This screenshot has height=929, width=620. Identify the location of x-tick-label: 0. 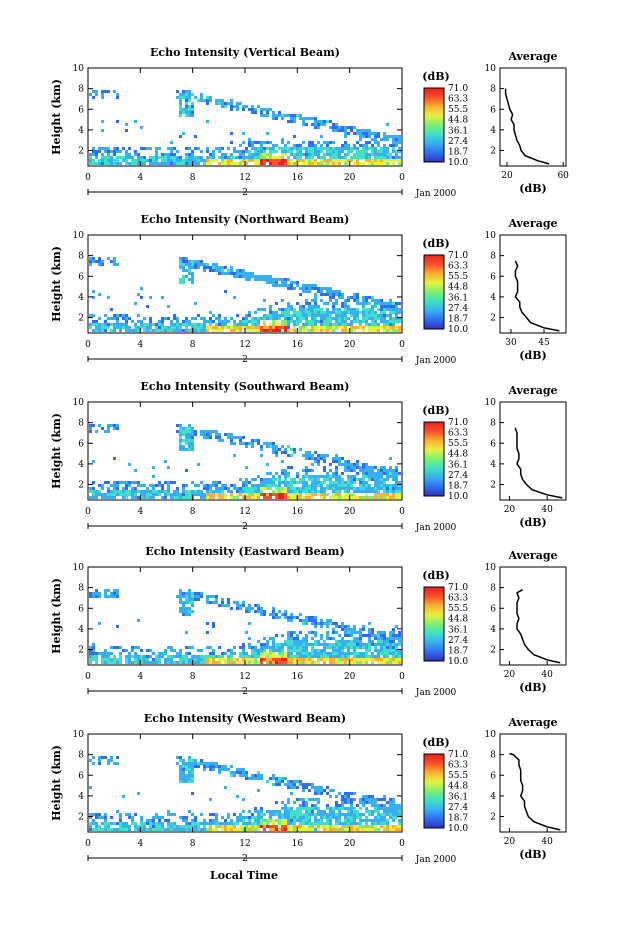
(402, 844).